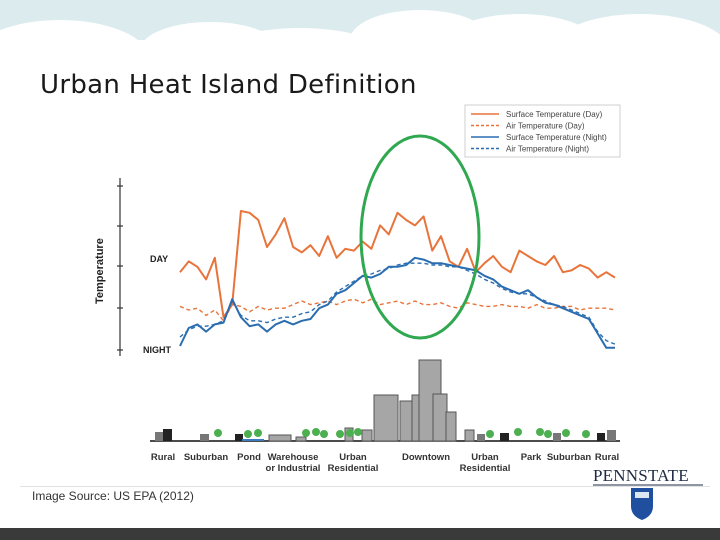 Image resolution: width=720 pixels, height=540 pixels. I want to click on series-air-temperature-day, so click(397, 310).